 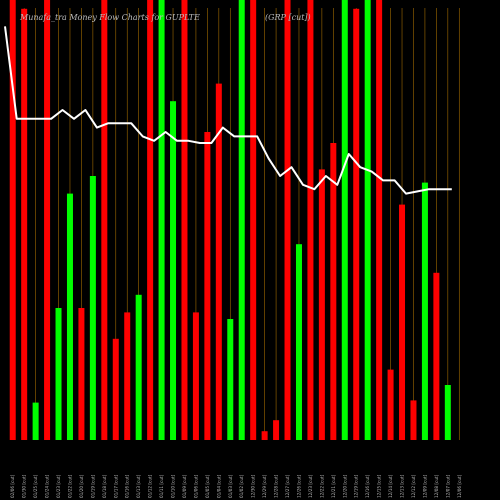 I want to click on x-tick-label: 01/02 [cut], so click(x=241, y=486).